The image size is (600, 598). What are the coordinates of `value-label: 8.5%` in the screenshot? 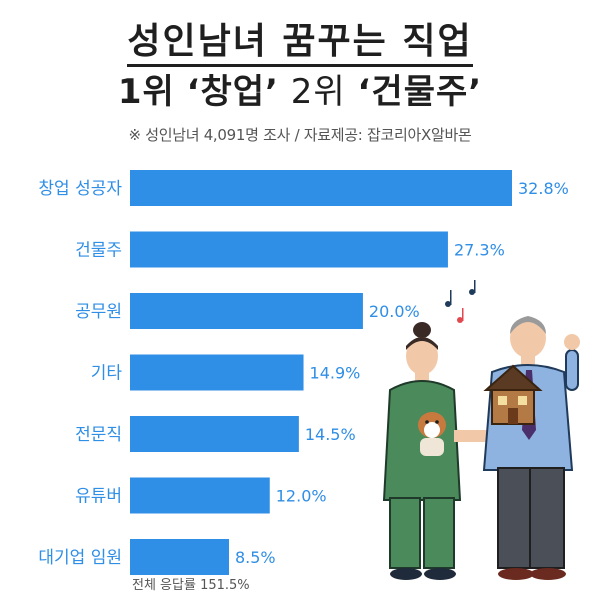 It's located at (255, 557).